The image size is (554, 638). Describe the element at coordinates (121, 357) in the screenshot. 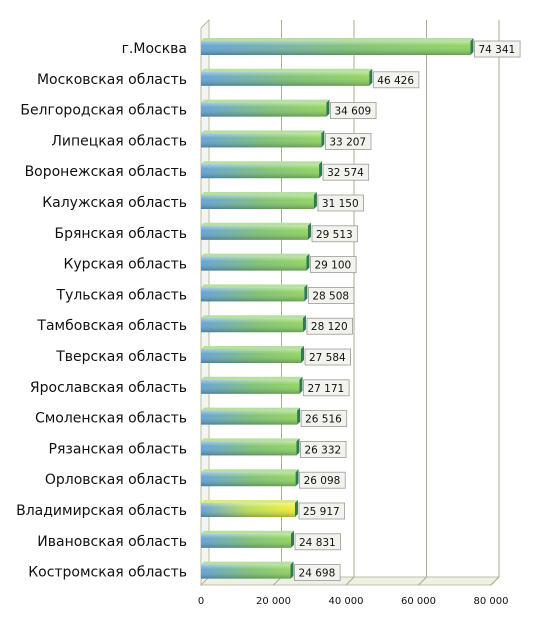

I see `category-label: Тверская область` at that location.